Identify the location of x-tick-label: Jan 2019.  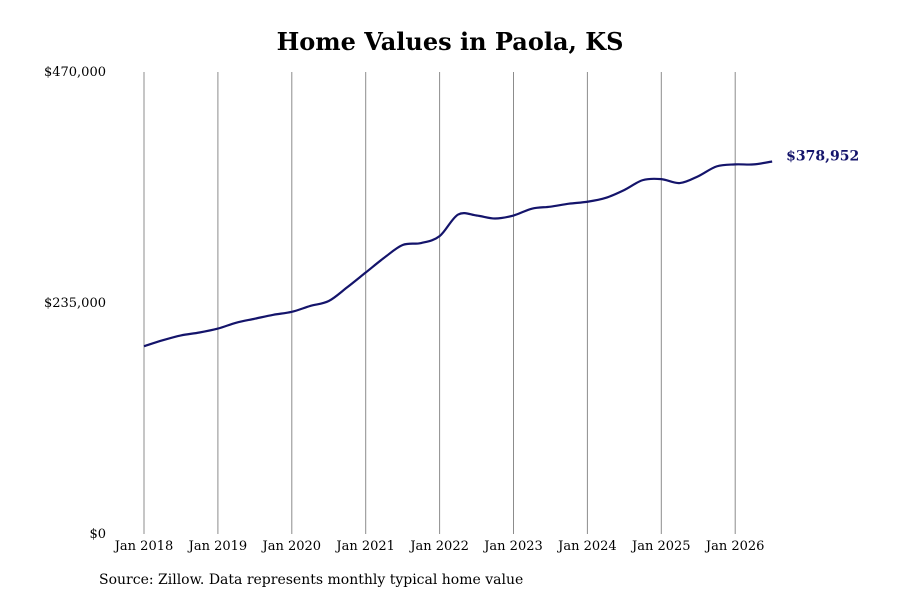
(217, 546).